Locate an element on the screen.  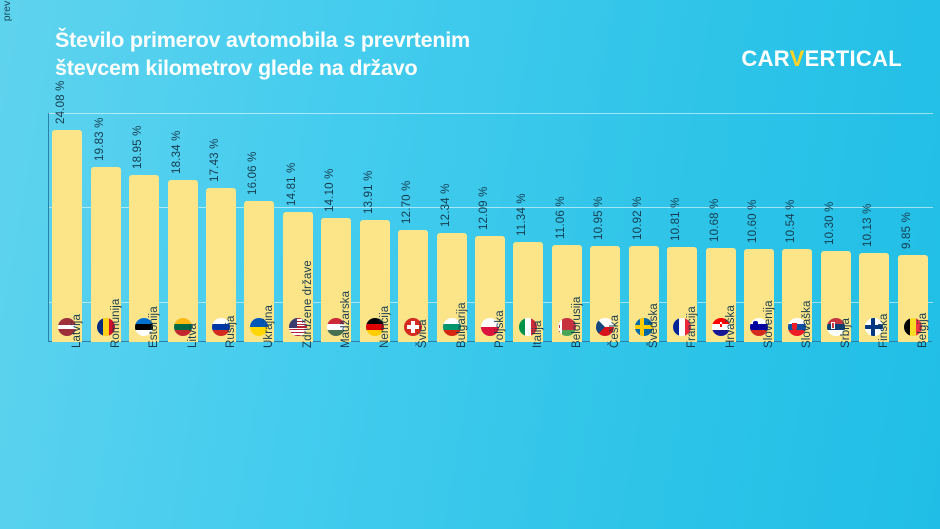
bar-value-label: 14.81 % is located at coordinates (291, 183).